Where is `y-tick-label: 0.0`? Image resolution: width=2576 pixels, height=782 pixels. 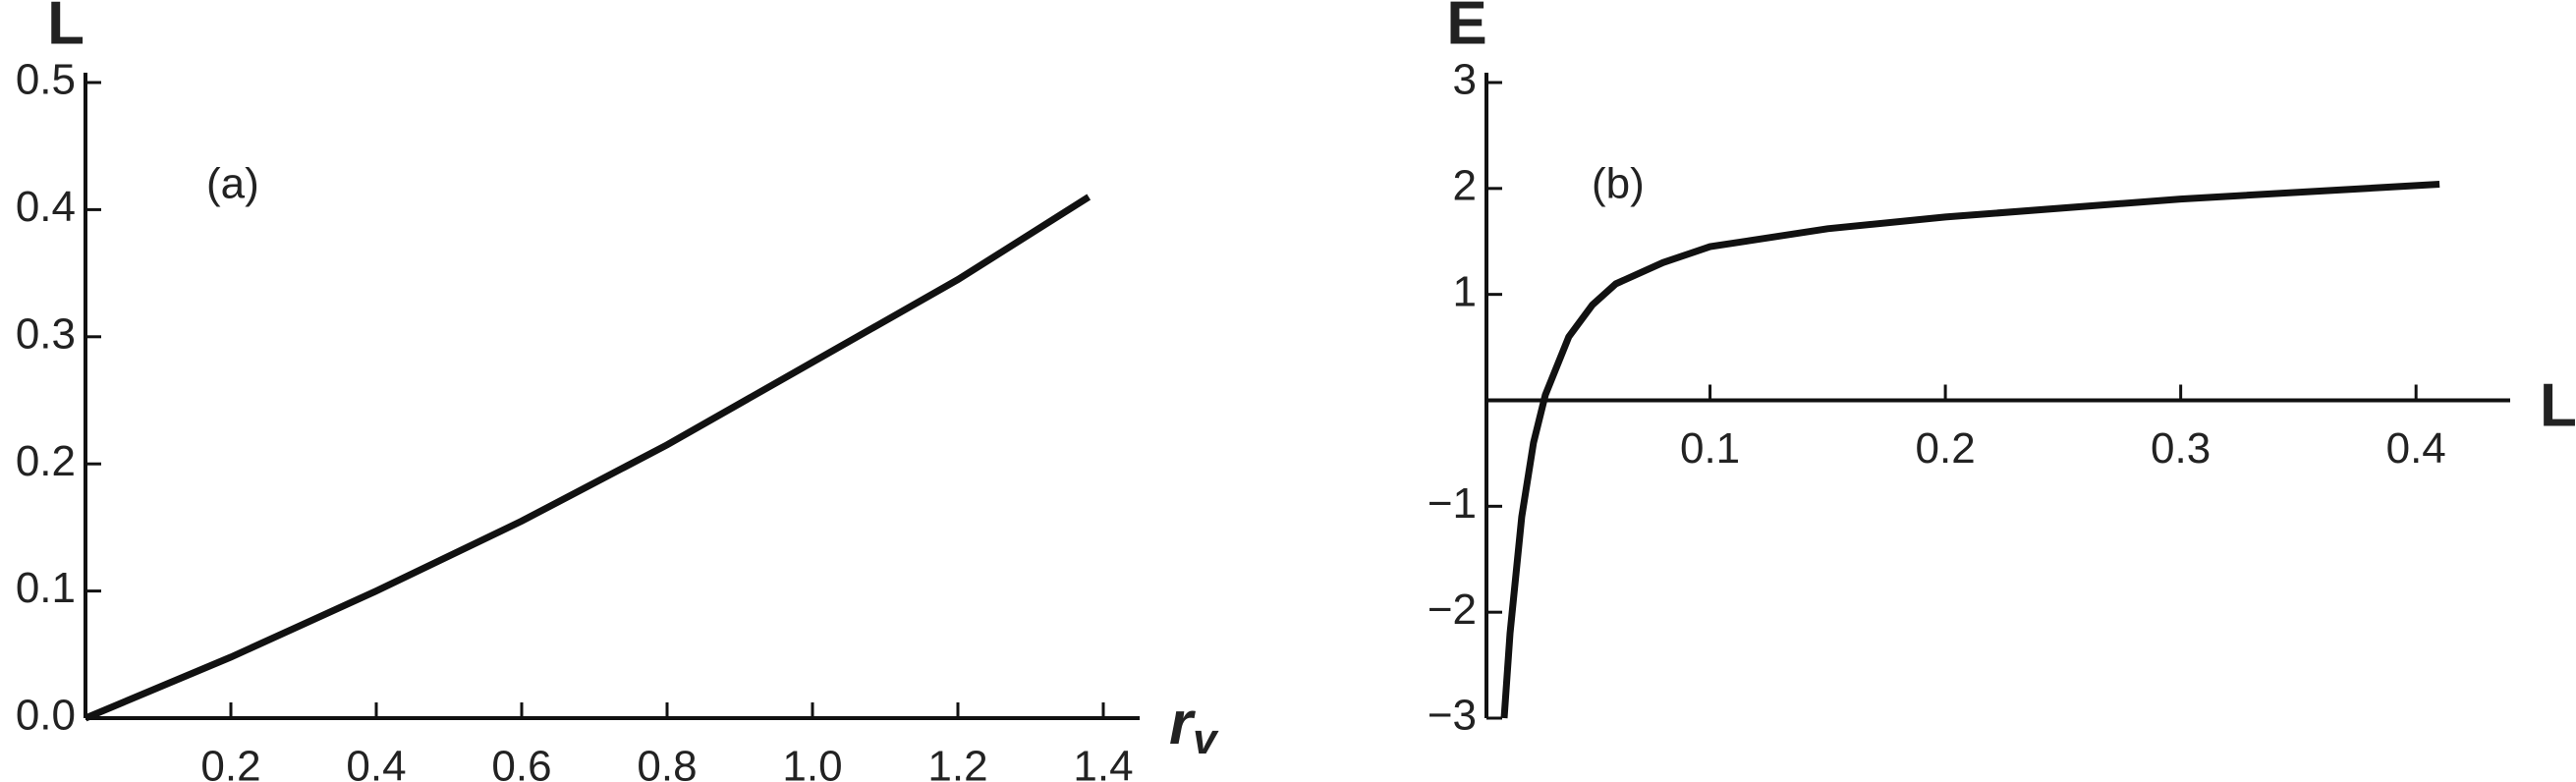
y-tick-label: 0.0 is located at coordinates (46, 716).